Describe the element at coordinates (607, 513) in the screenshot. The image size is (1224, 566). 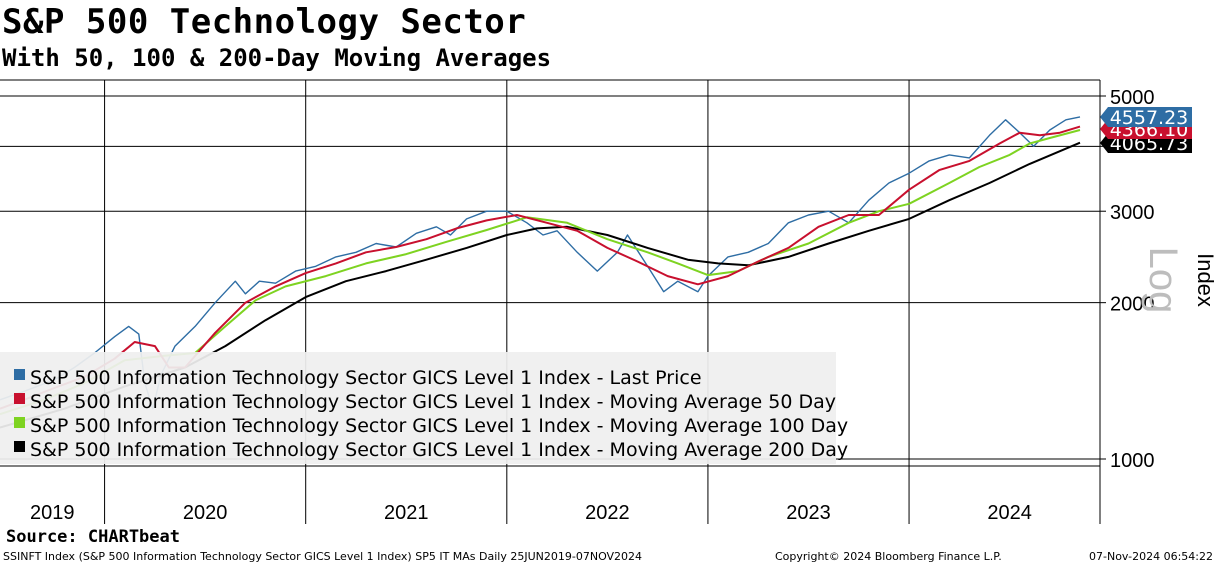
I see `x-tick-label: 2022` at that location.